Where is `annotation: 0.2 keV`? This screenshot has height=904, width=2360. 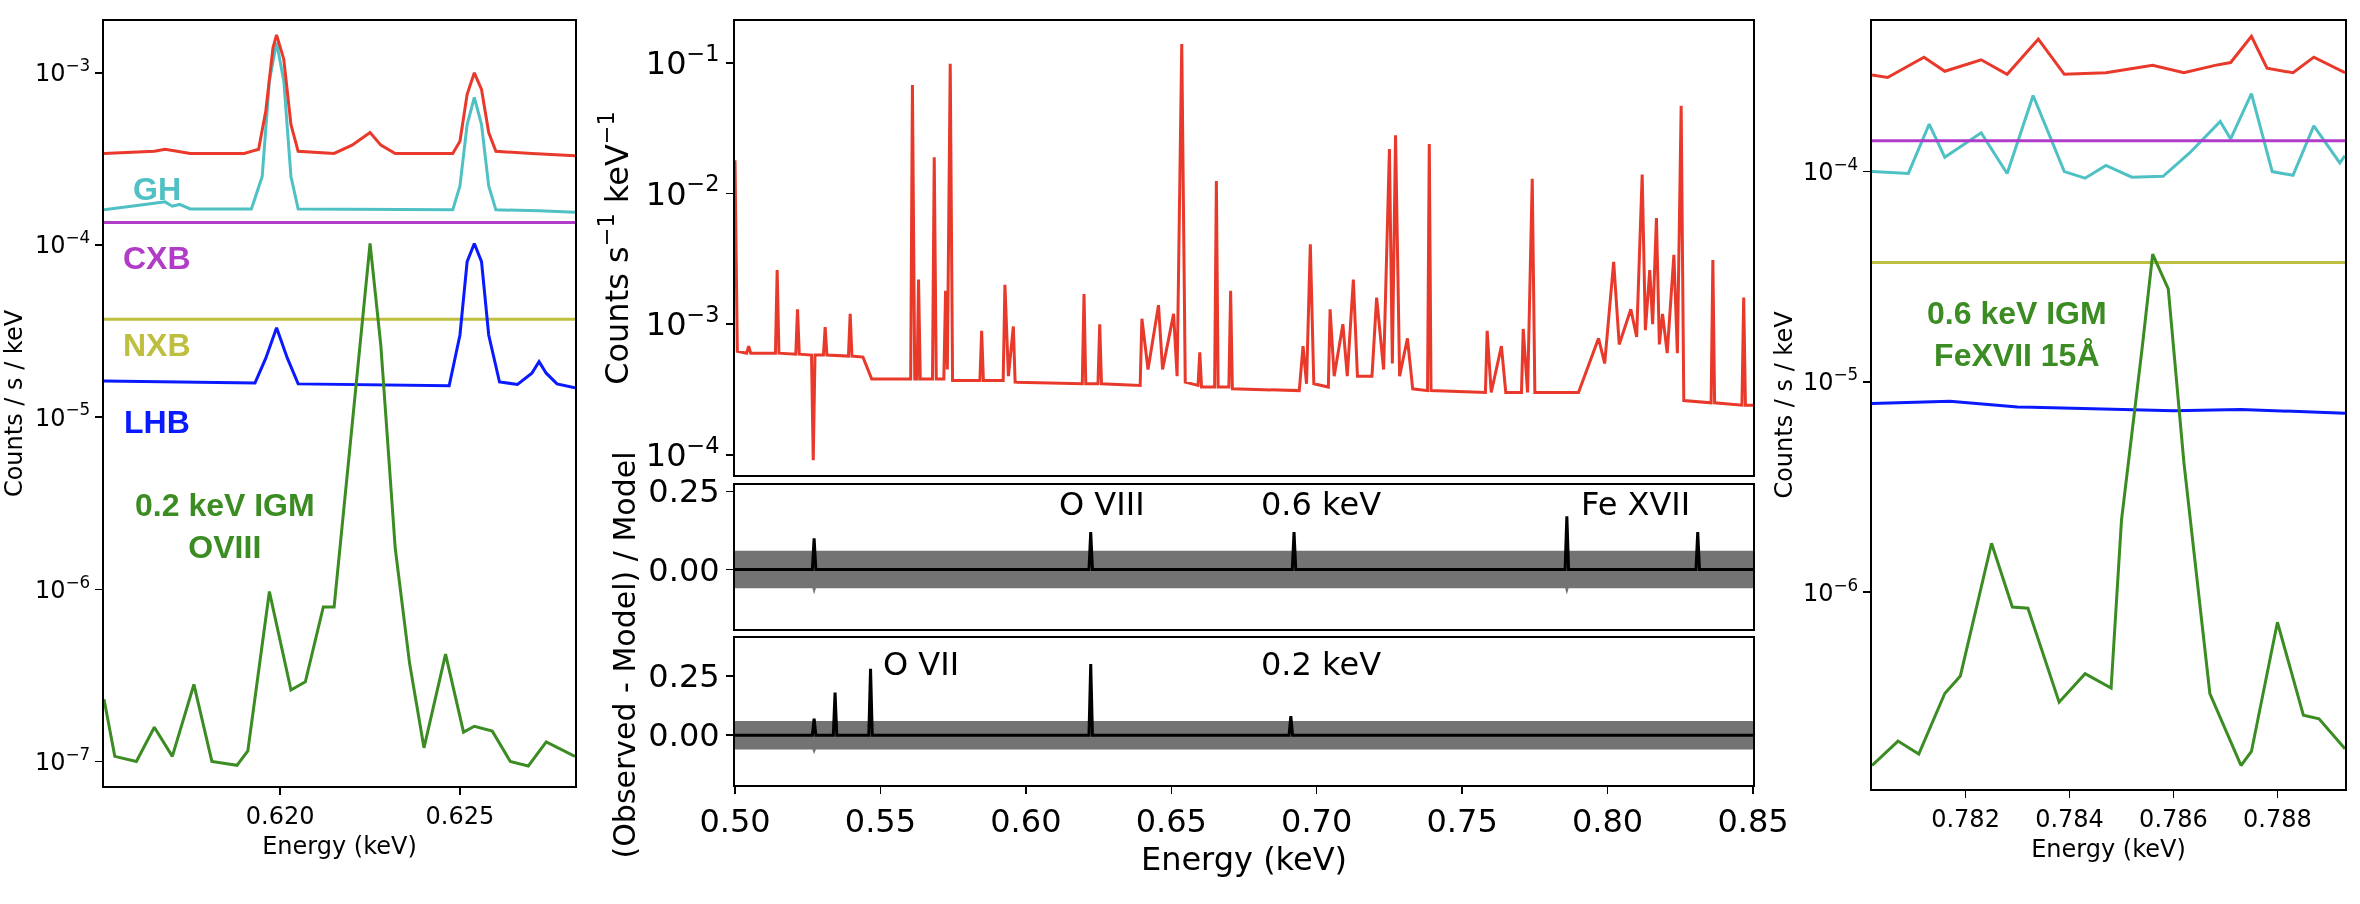 annotation: 0.2 keV is located at coordinates (1321, 664).